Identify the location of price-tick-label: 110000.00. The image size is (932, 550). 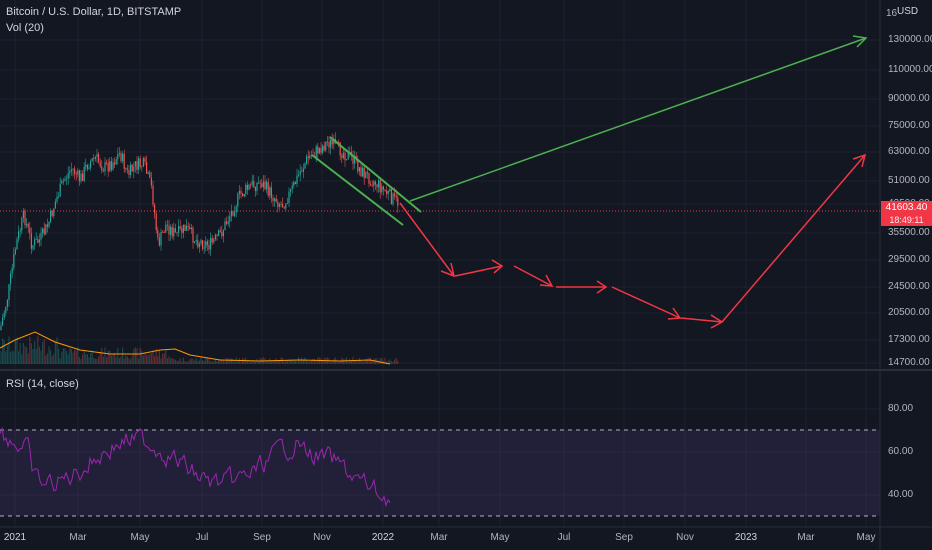
(910, 69).